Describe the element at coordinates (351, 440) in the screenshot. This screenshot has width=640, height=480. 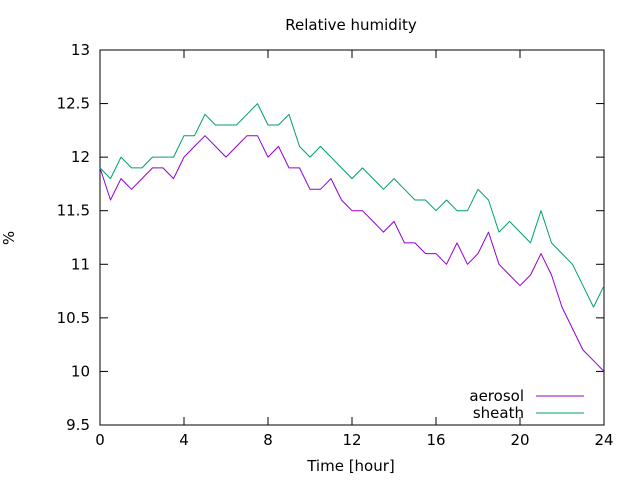
I see `x-tick-label: 12` at that location.